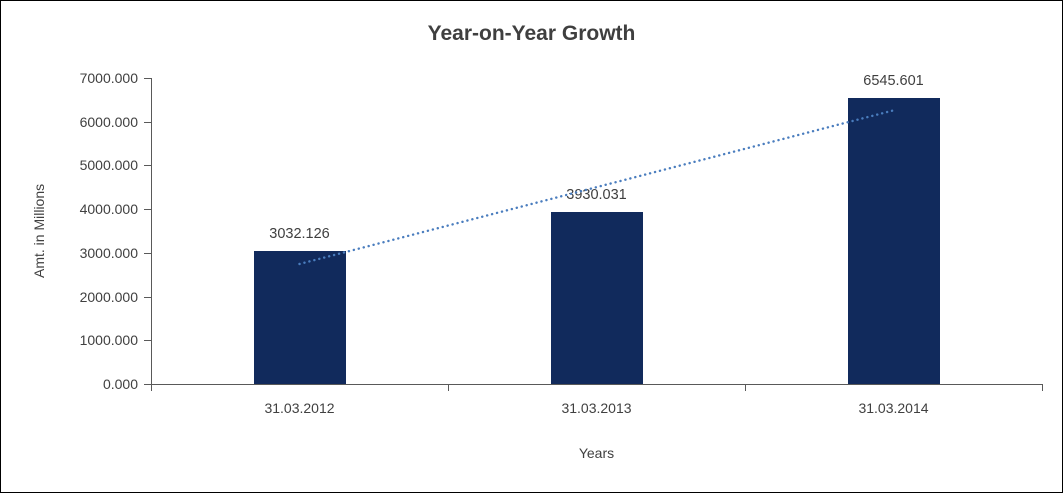 The image size is (1063, 493). What do you see at coordinates (531, 33) in the screenshot?
I see `chart-title: Year-on-Year Growth` at bounding box center [531, 33].